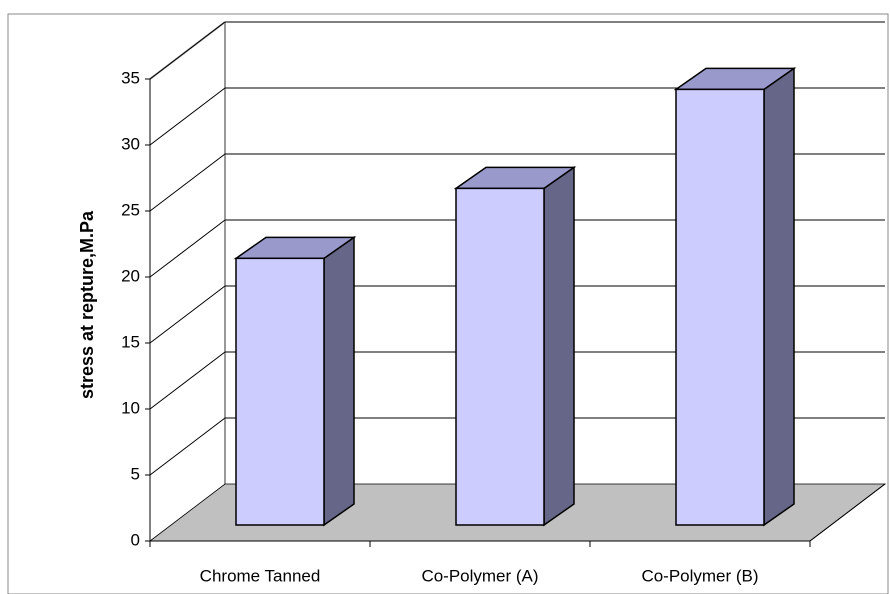 This screenshot has width=890, height=594. I want to click on y-tick-label: 25, so click(130, 209).